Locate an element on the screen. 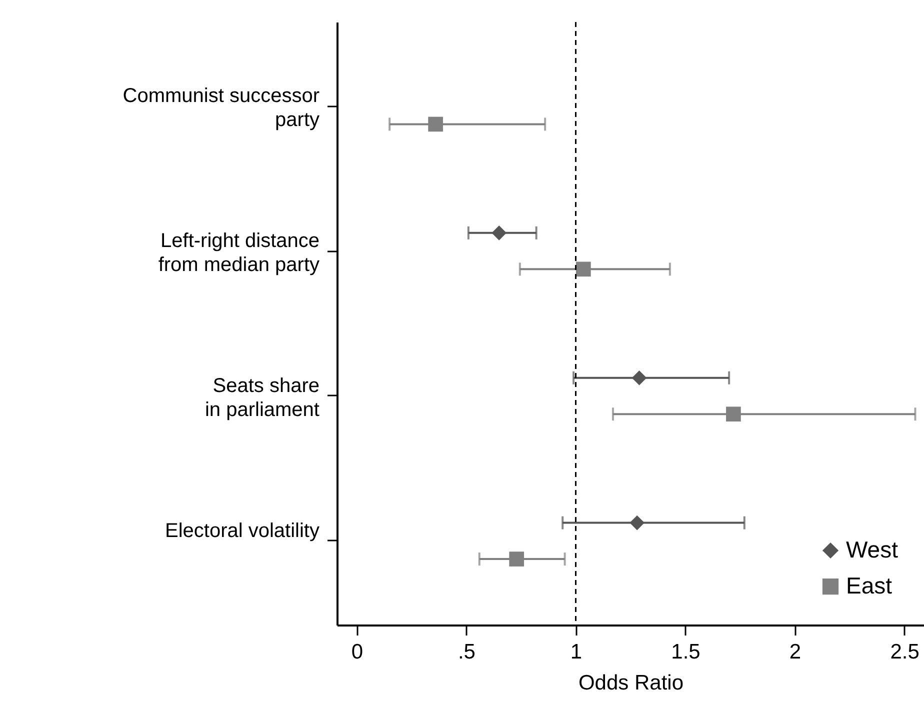 The height and width of the screenshot is (717, 924). x-tick-label: 2 is located at coordinates (795, 652).